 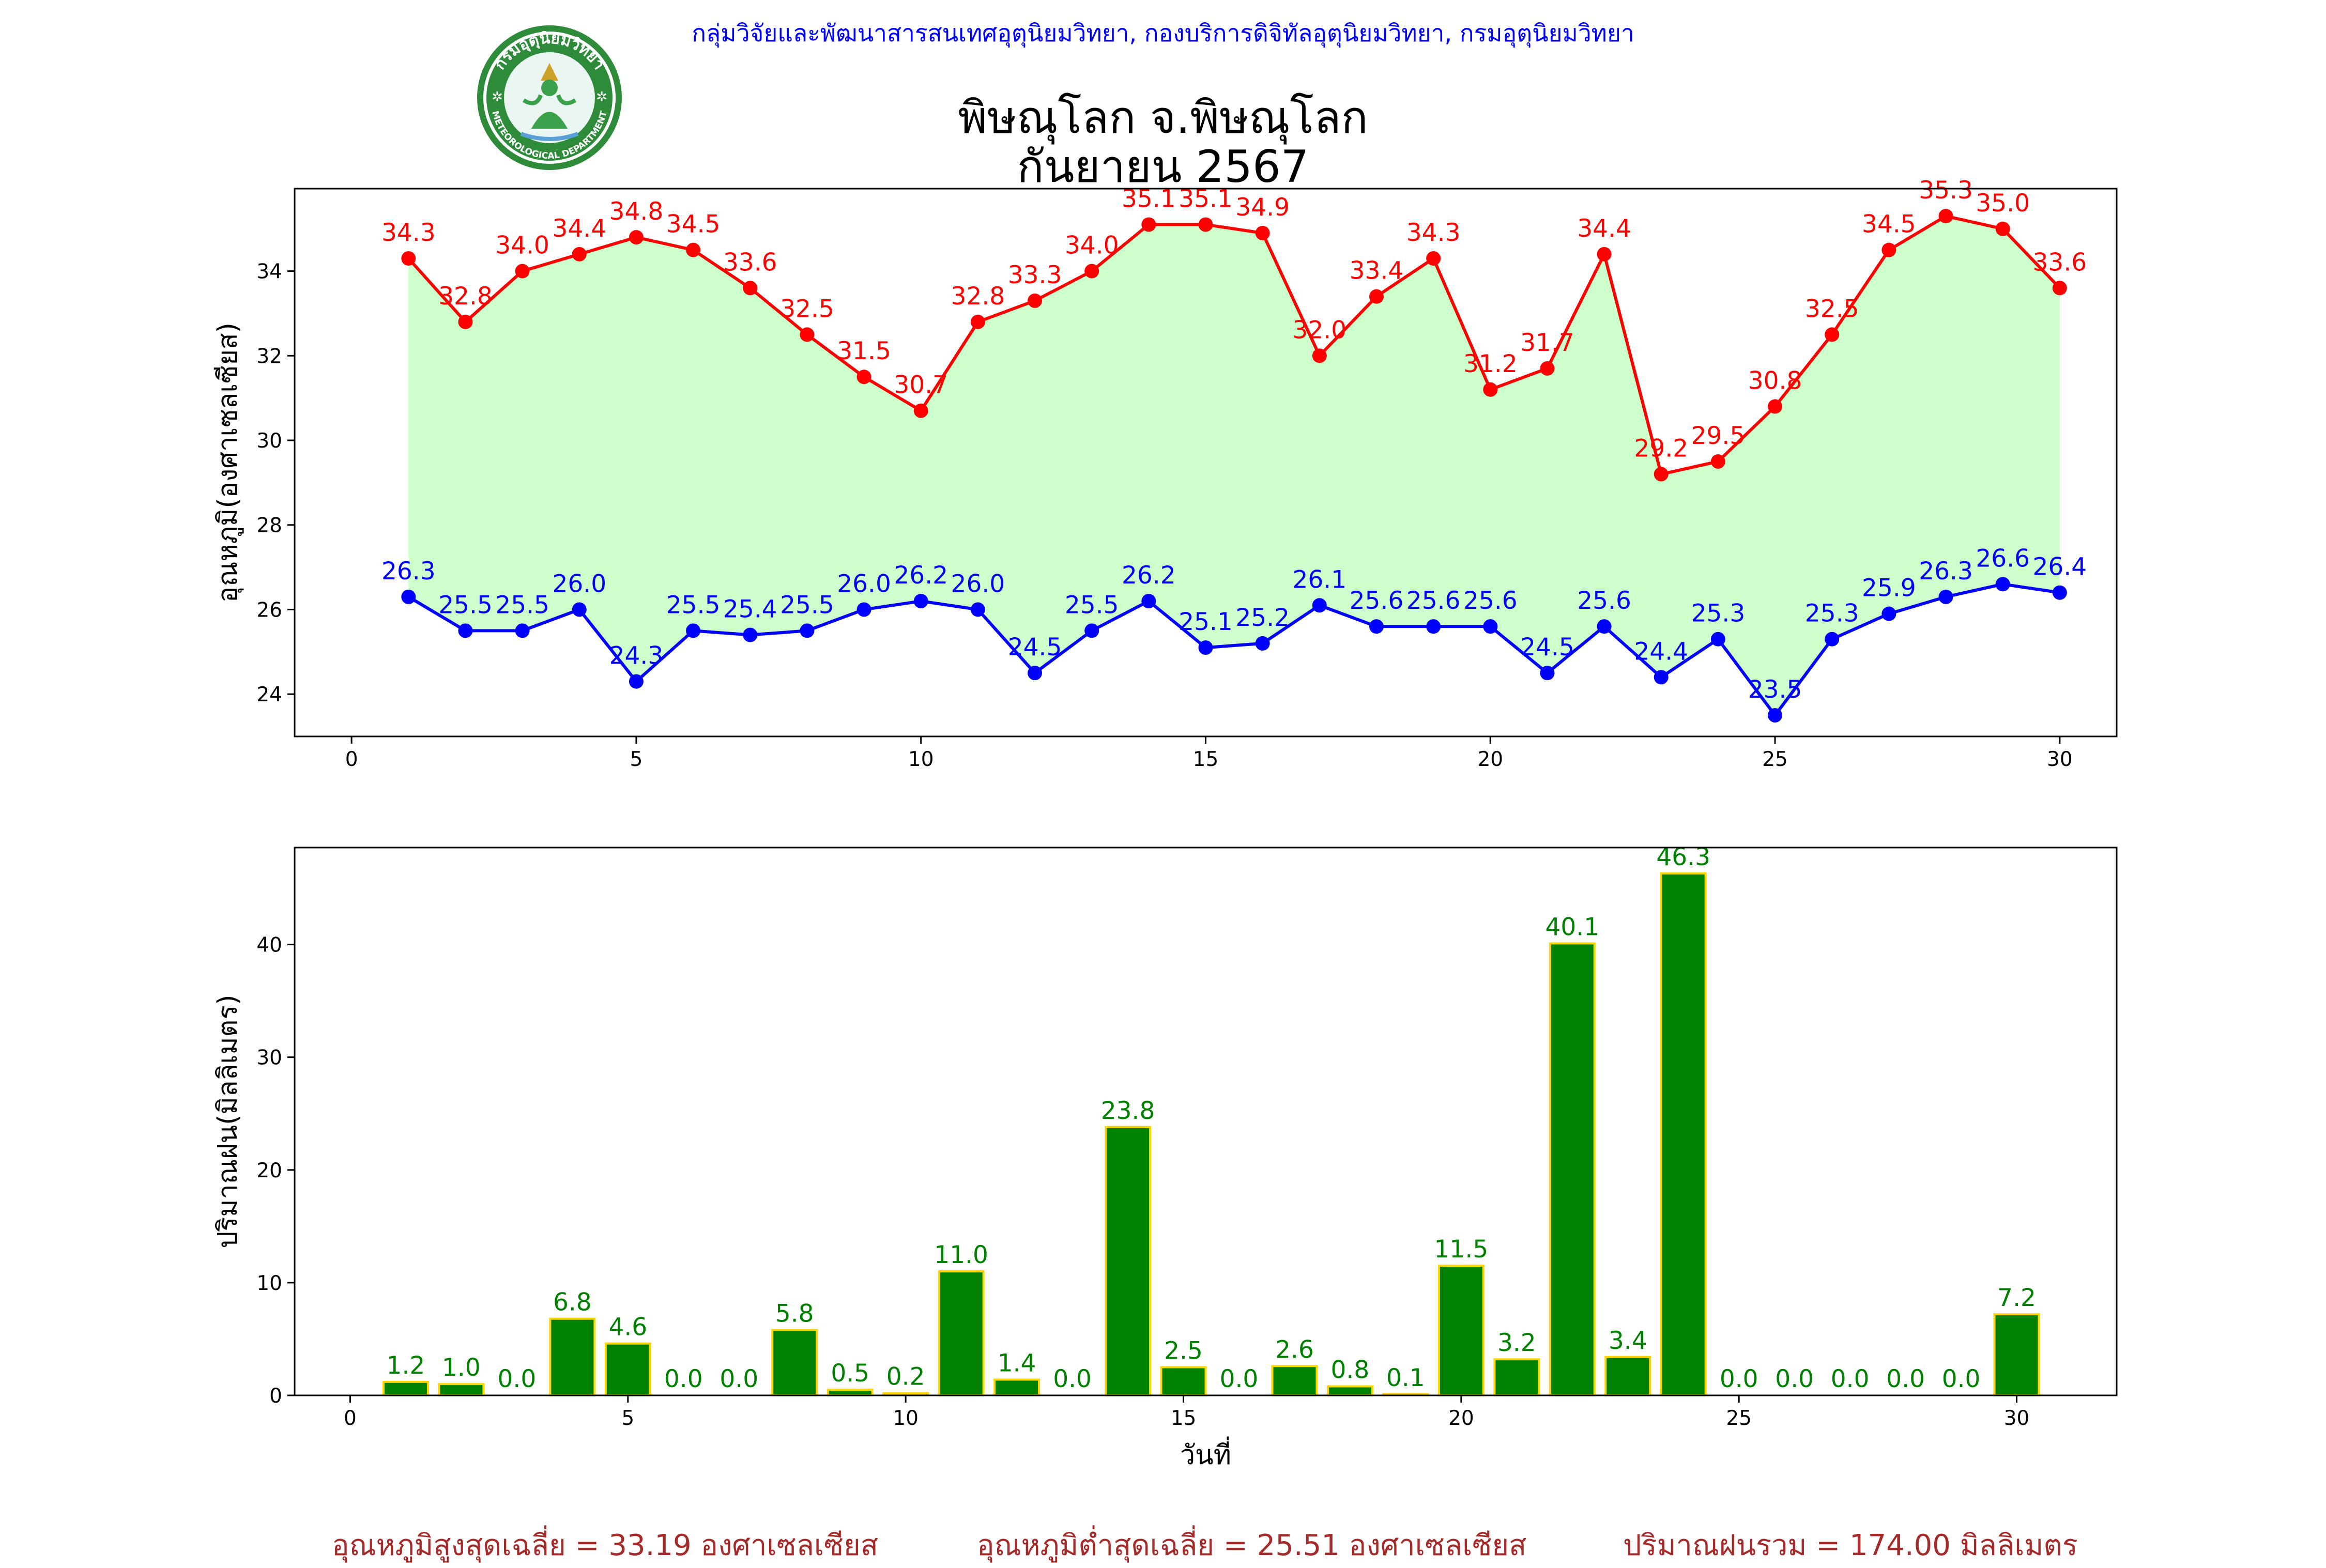 What do you see at coordinates (1149, 199) in the screenshot?
I see `max-temperature-label: 35.1` at bounding box center [1149, 199].